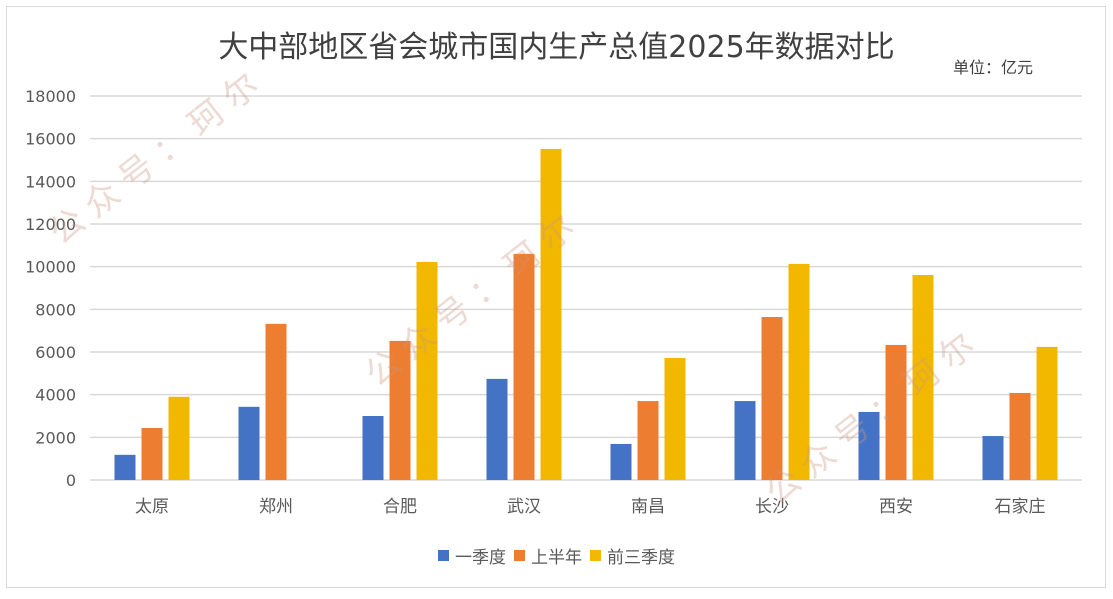 The width and height of the screenshot is (1113, 599). I want to click on x-tick-label: 石家庄, so click(1020, 507).